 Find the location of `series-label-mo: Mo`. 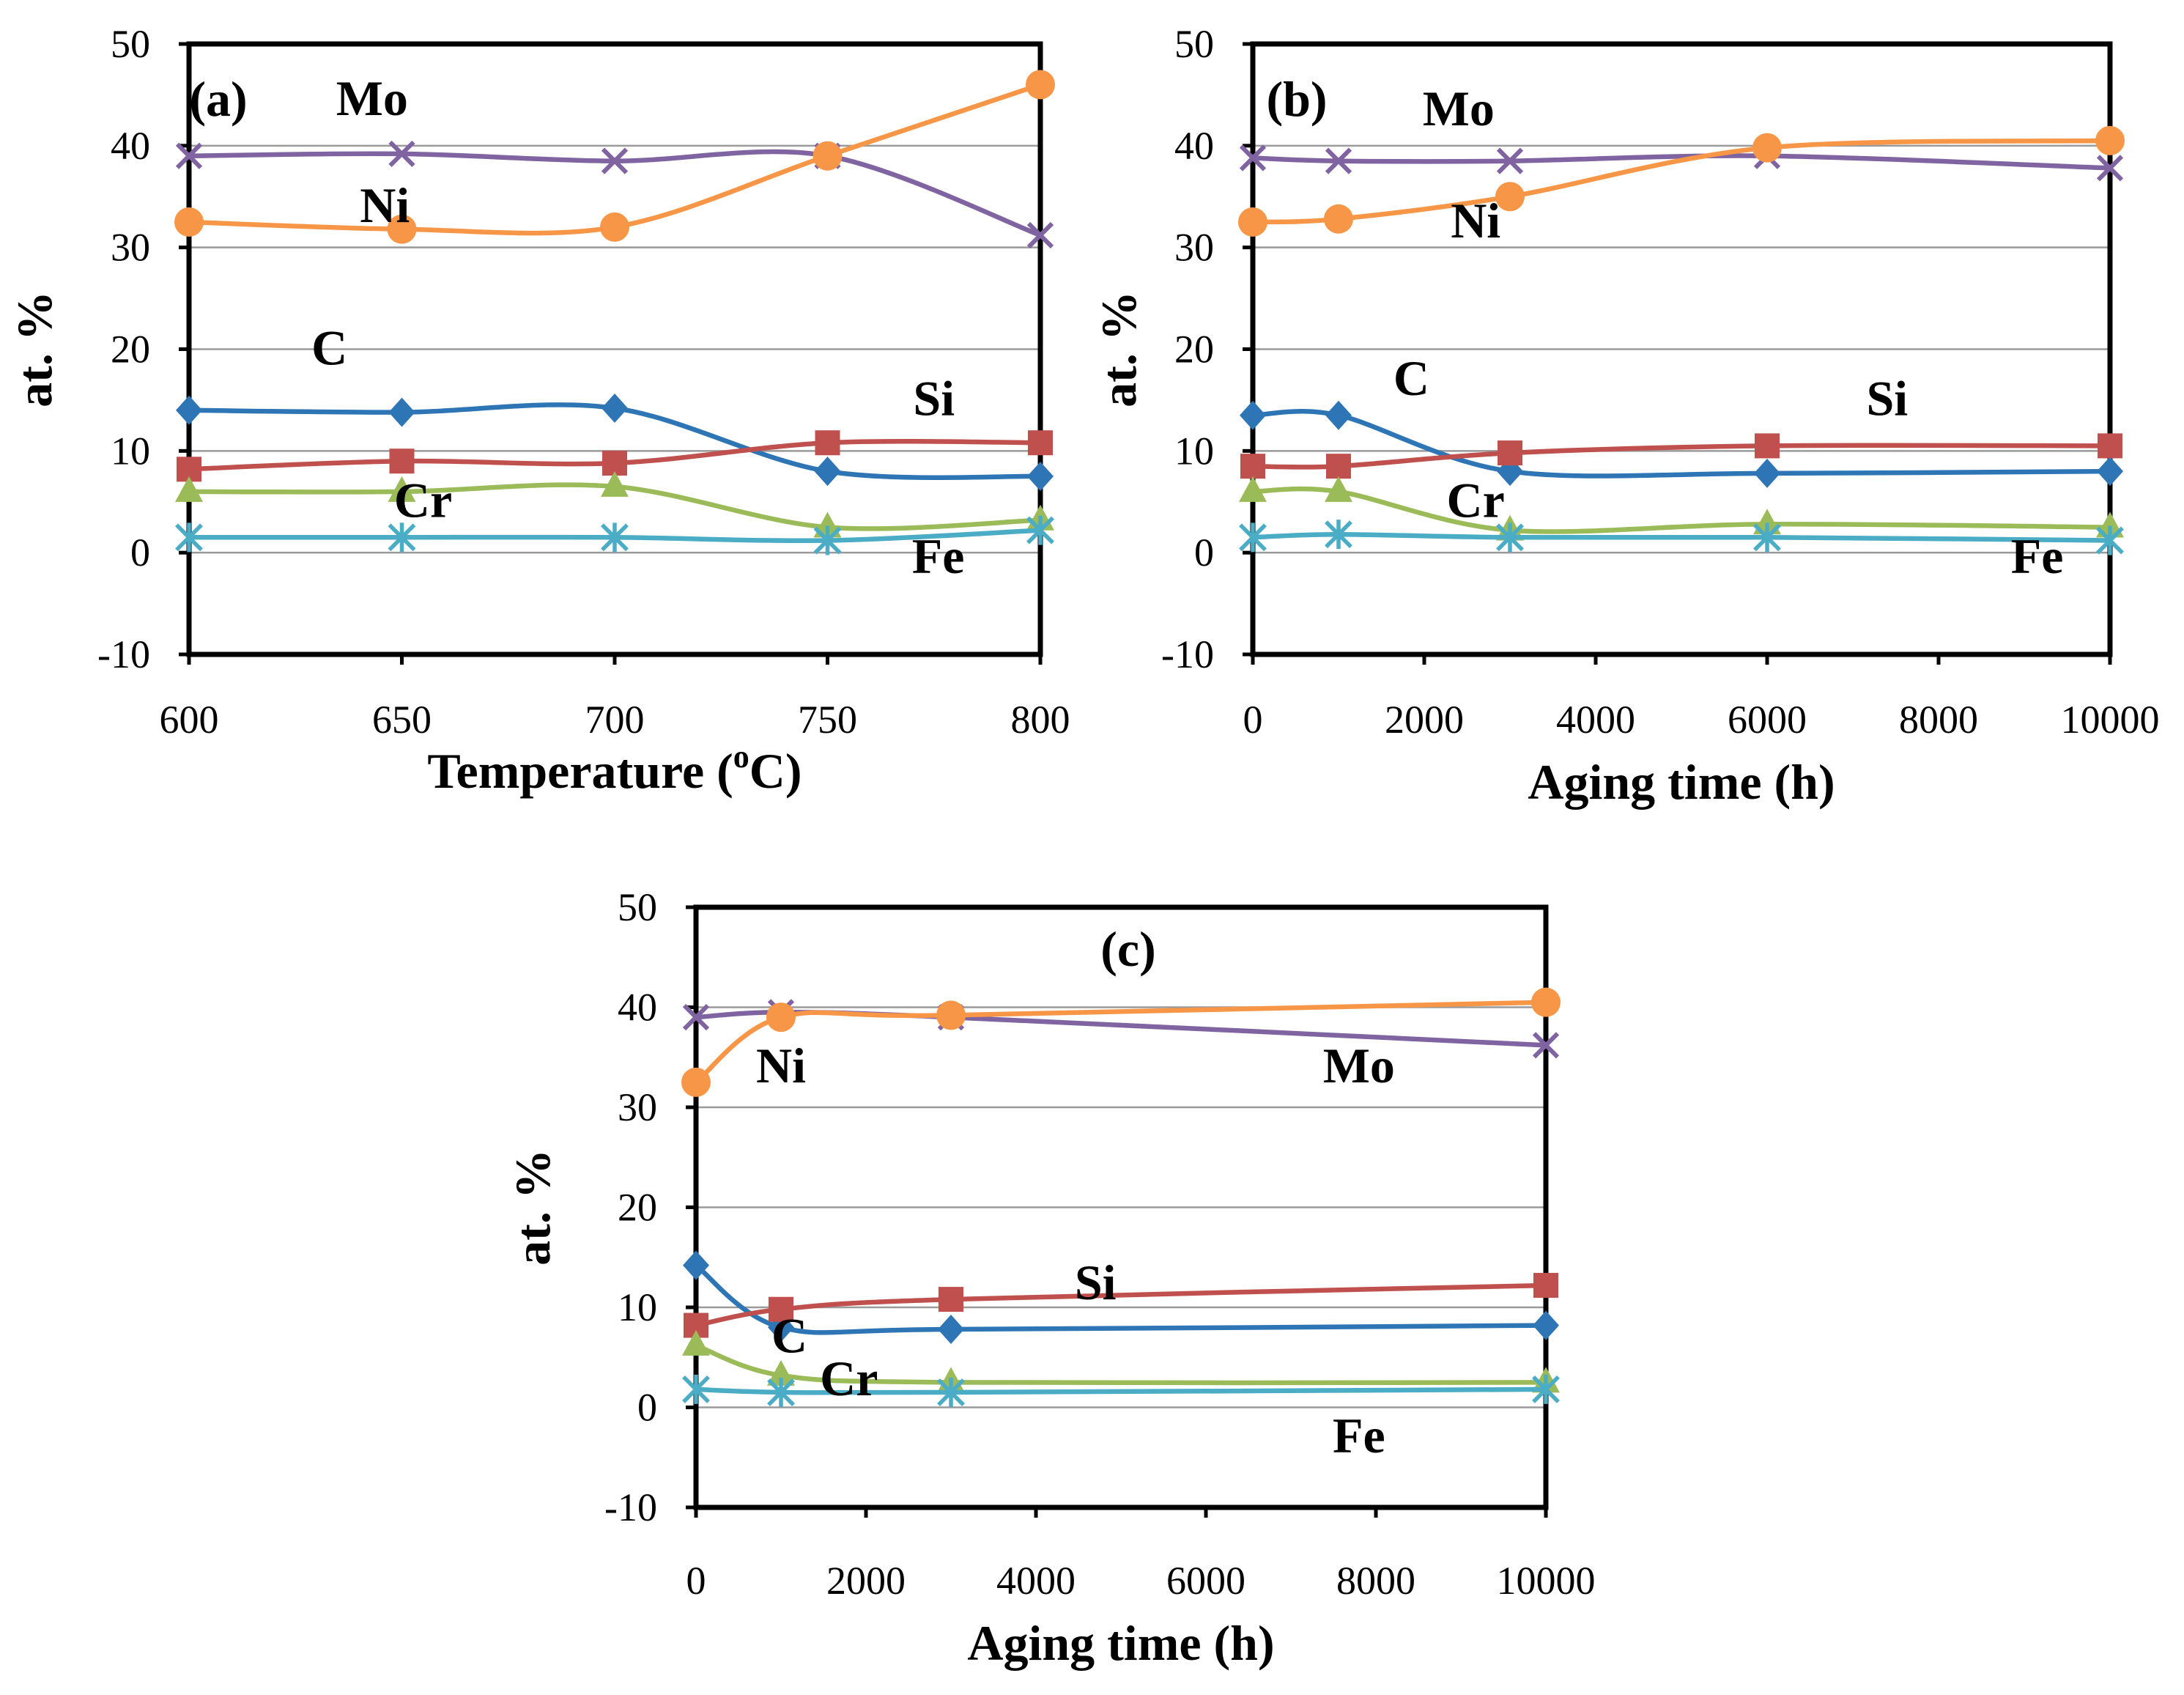

series-label-mo: Mo is located at coordinates (1459, 108).